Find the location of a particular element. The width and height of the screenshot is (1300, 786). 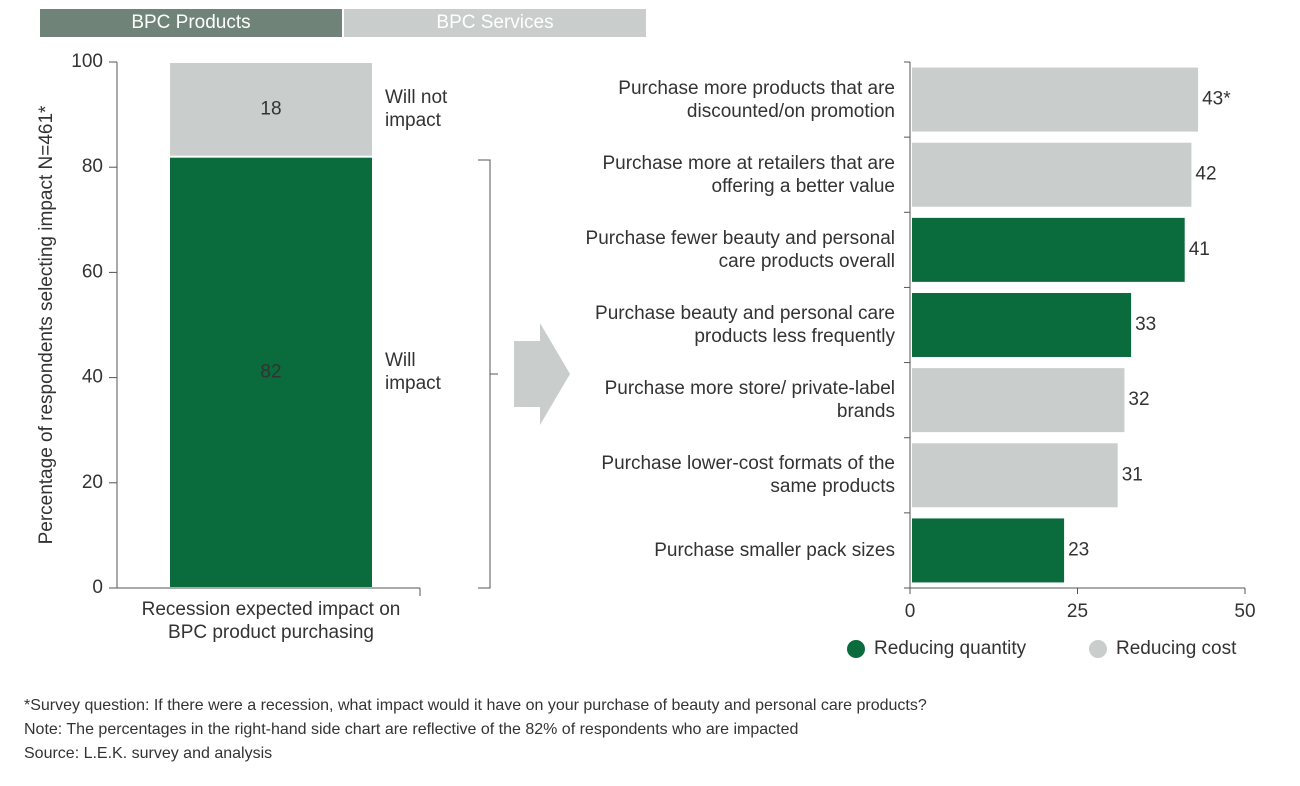

x-tick-label: 50 is located at coordinates (1244, 611).